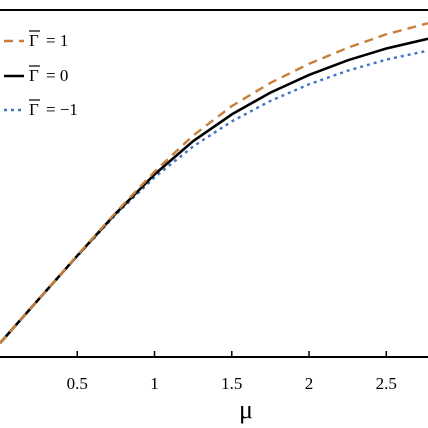 This screenshot has width=428, height=428. I want to click on legend-item-0: Γ = 1, so click(36, 40).